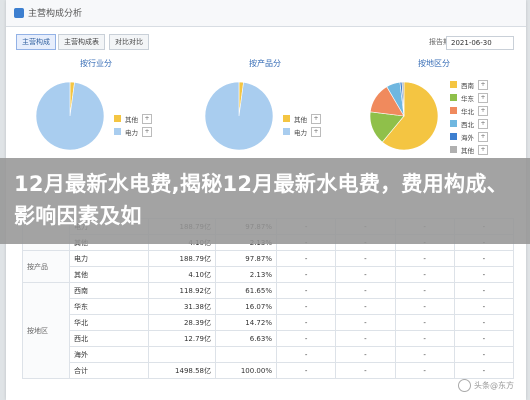 Image resolution: width=530 pixels, height=400 pixels. I want to click on industry-legend: 其他 + 电力 +, so click(133, 125).